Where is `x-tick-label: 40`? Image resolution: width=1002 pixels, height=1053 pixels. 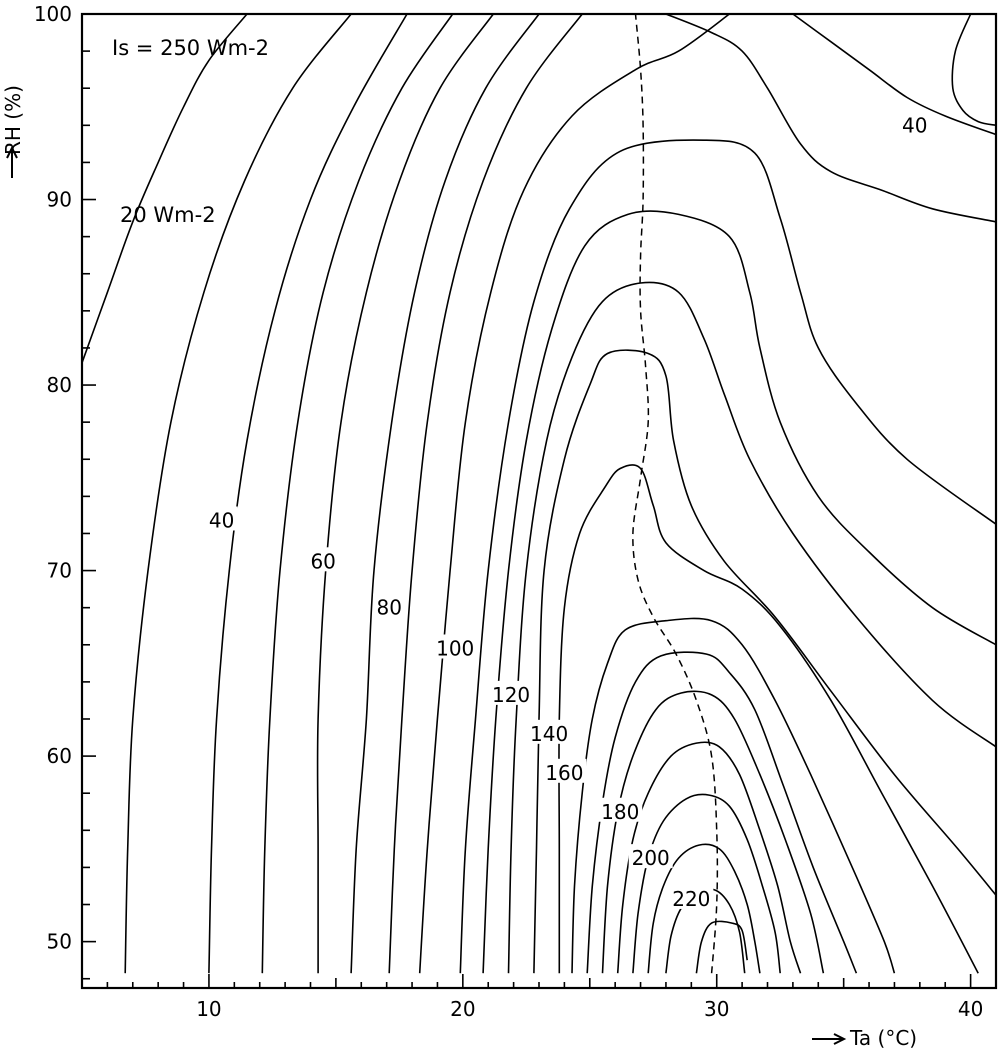
x-tick-label: 40 is located at coordinates (970, 1009).